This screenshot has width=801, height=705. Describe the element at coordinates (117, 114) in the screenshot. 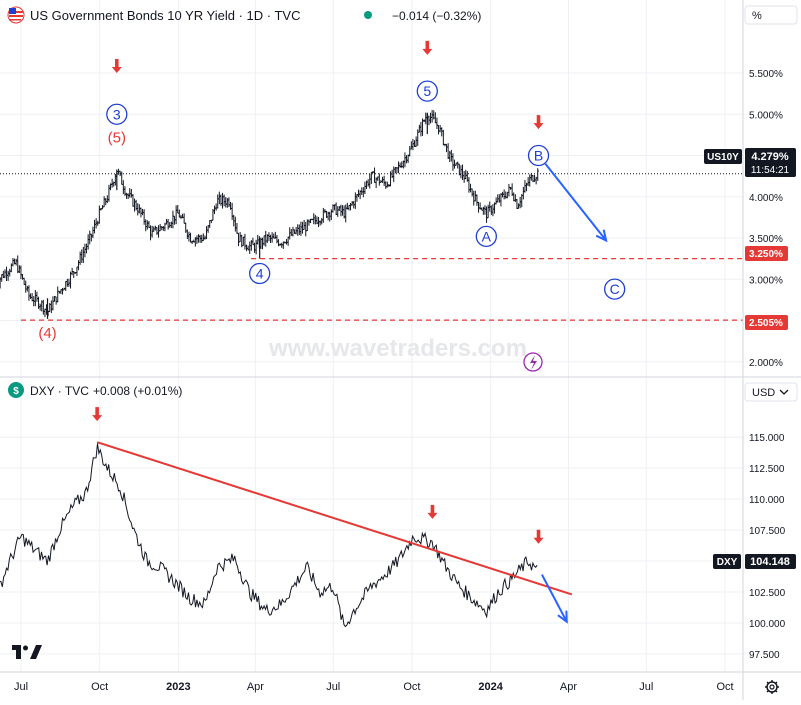

I see `wave-label-3: 3` at that location.